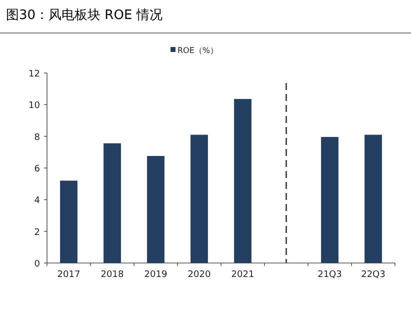 The width and height of the screenshot is (411, 320). Describe the element at coordinates (84, 15) in the screenshot. I see `chart-title: 图30：风电板块 ROE 情况` at that location.